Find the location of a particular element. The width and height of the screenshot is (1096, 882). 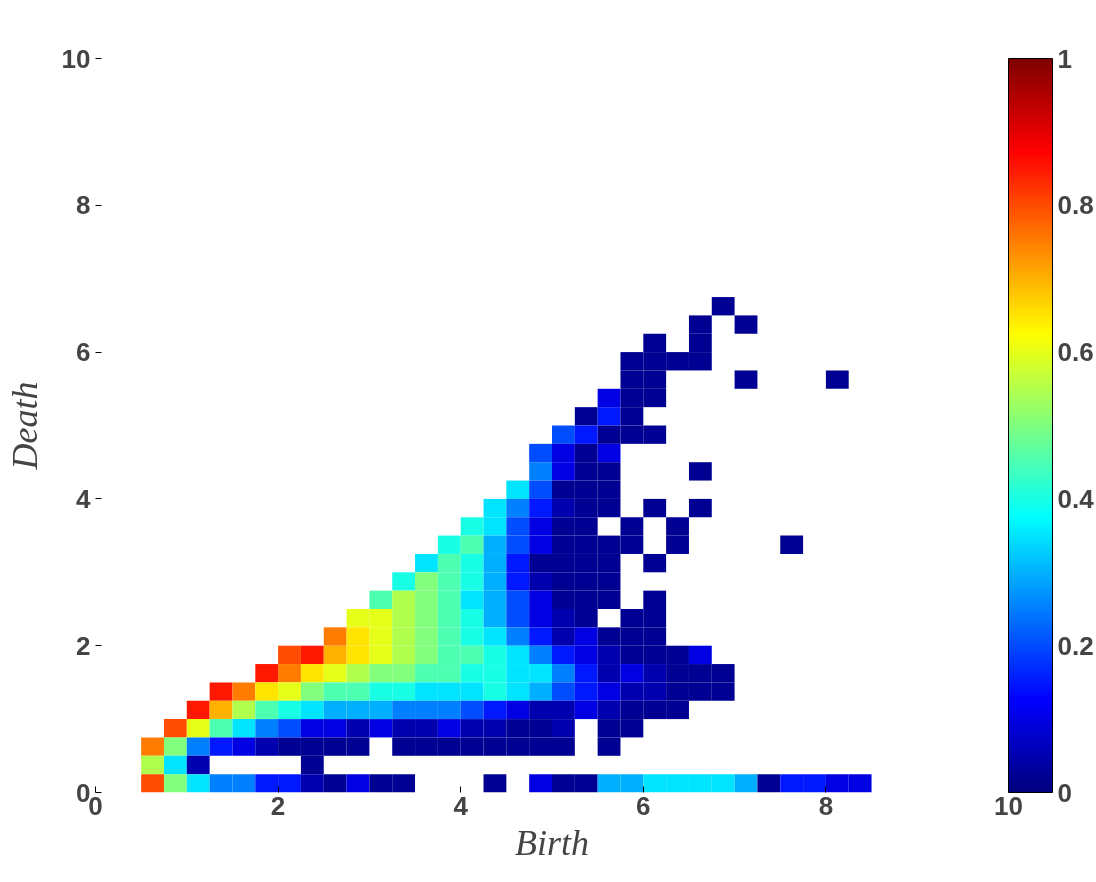

x-axis-title: Birth is located at coordinates (552, 842).